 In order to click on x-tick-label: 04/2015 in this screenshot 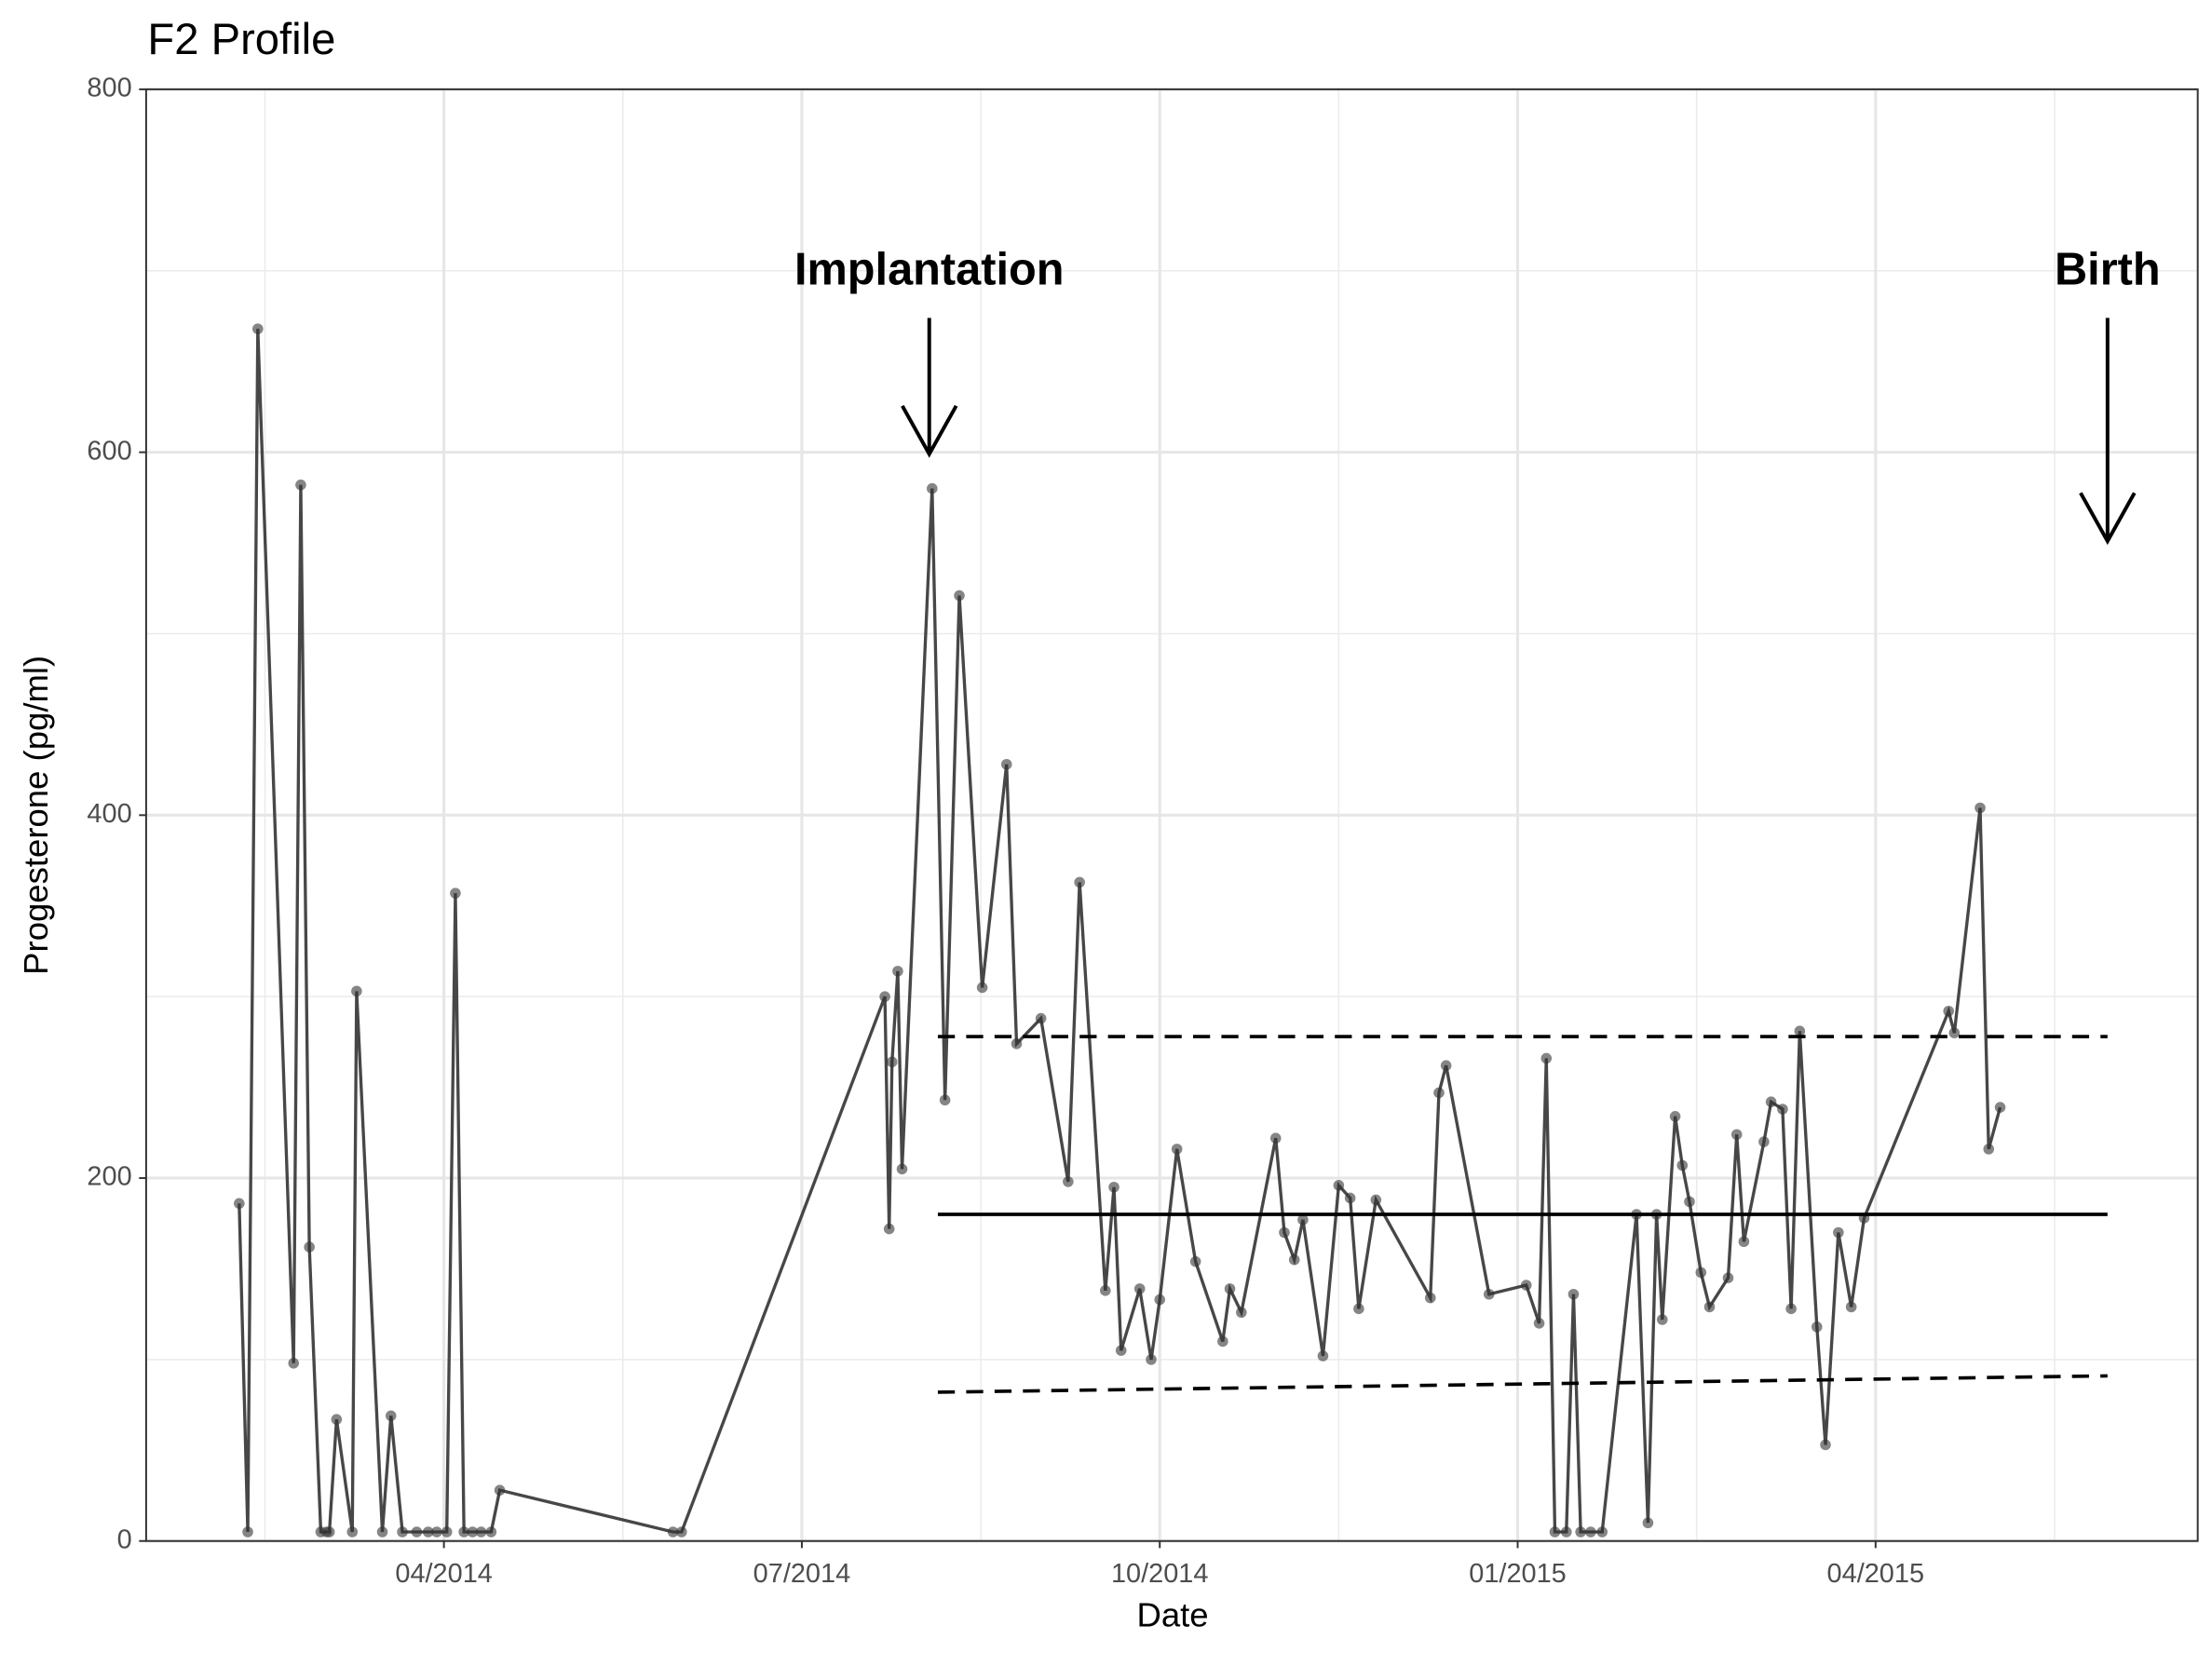, I will do `click(1876, 1574)`.